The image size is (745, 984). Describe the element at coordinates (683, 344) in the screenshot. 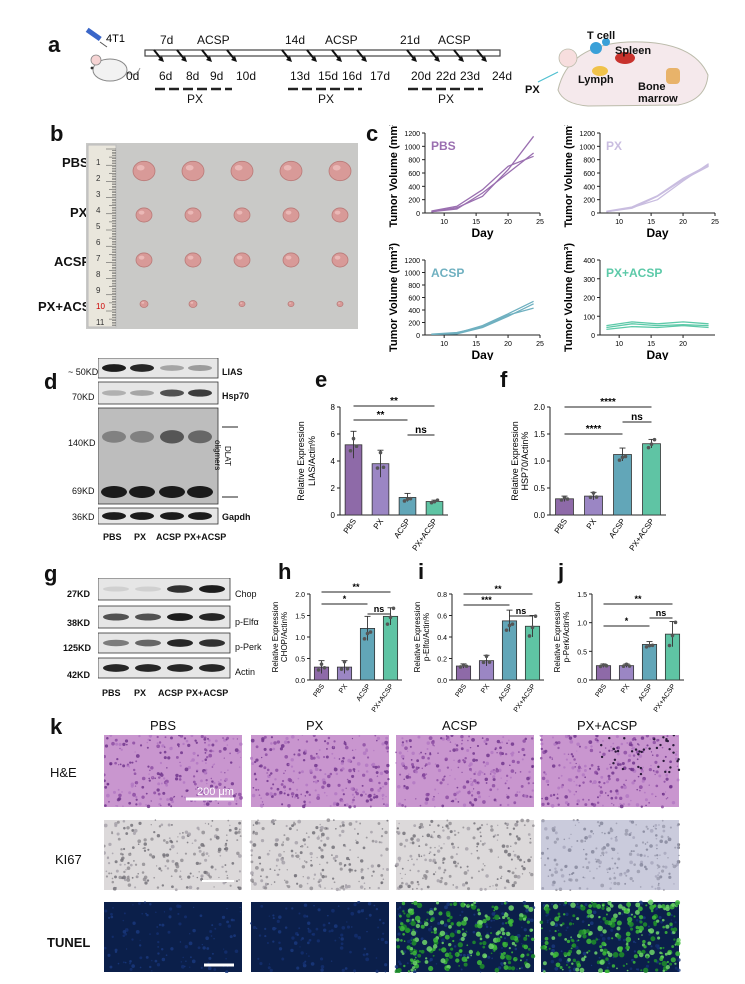

I see `growth-xtick-label: 20` at that location.